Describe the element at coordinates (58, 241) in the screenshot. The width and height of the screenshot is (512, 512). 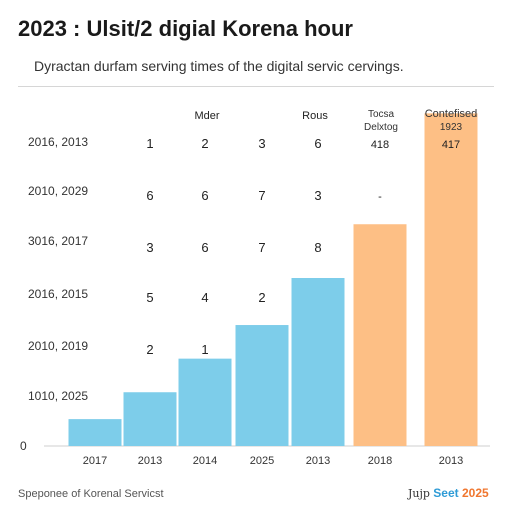
I see `row-label: 3016, 2017` at that location.